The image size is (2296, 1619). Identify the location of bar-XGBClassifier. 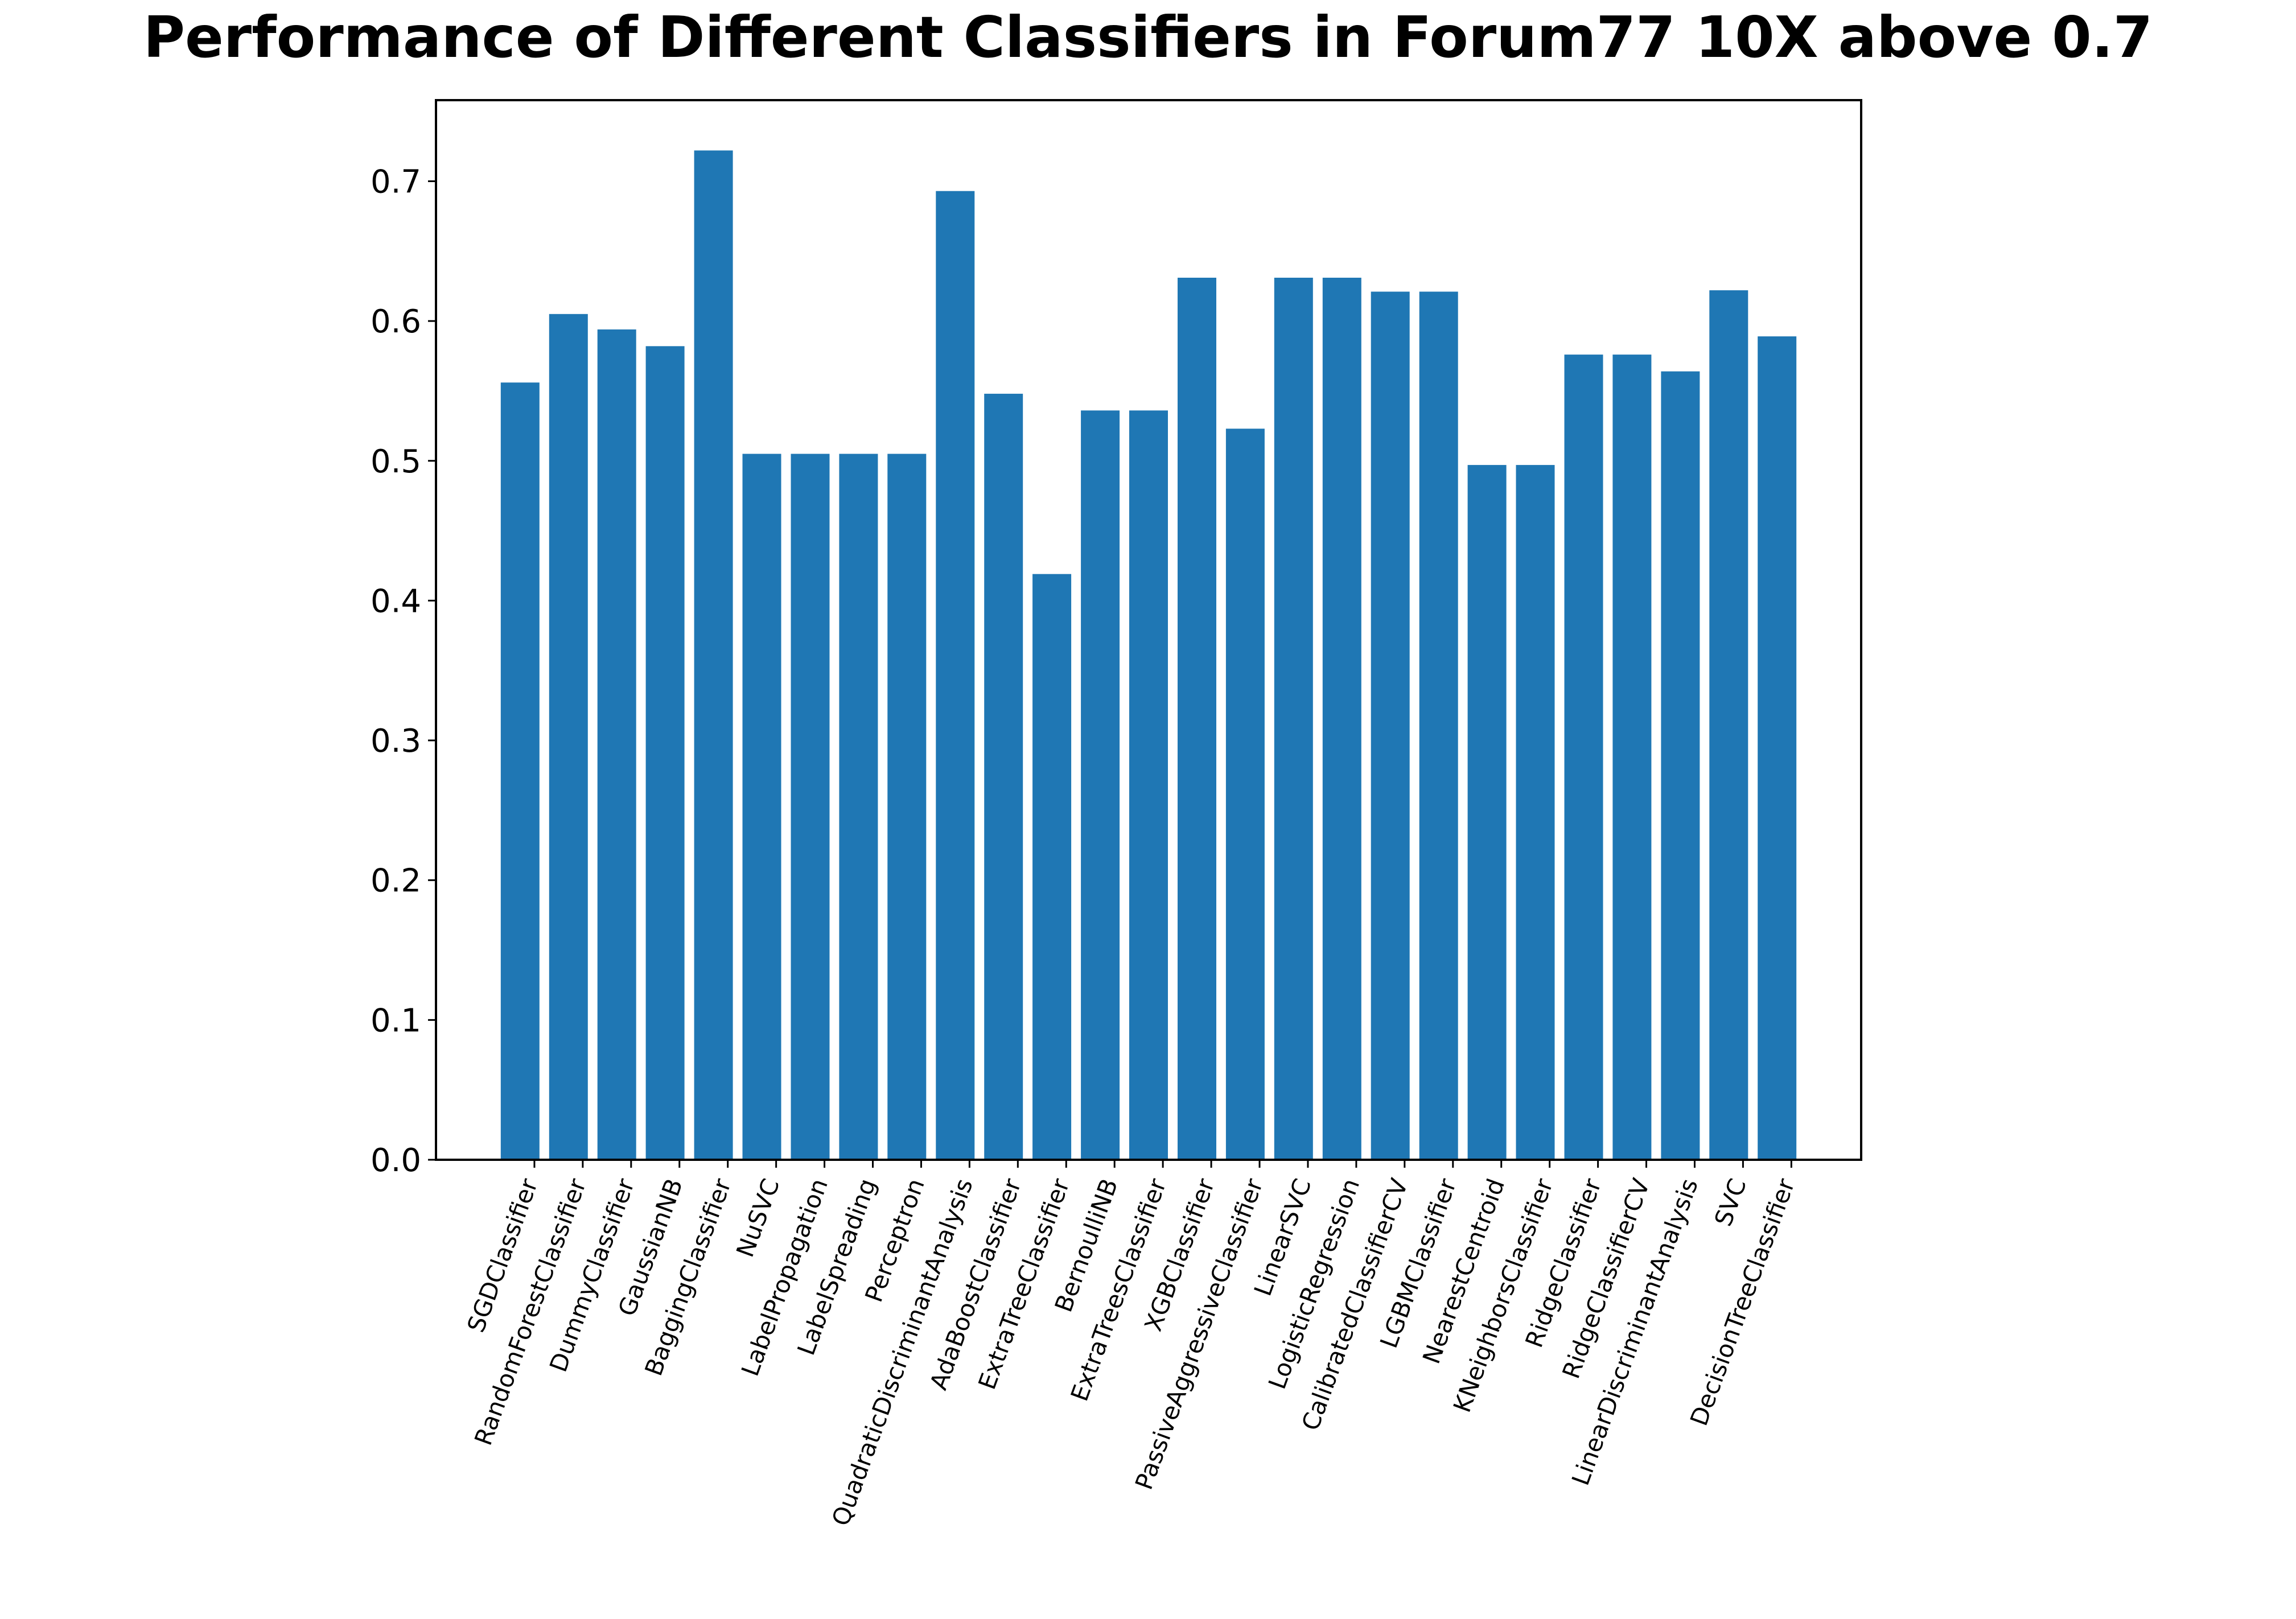
(1197, 719).